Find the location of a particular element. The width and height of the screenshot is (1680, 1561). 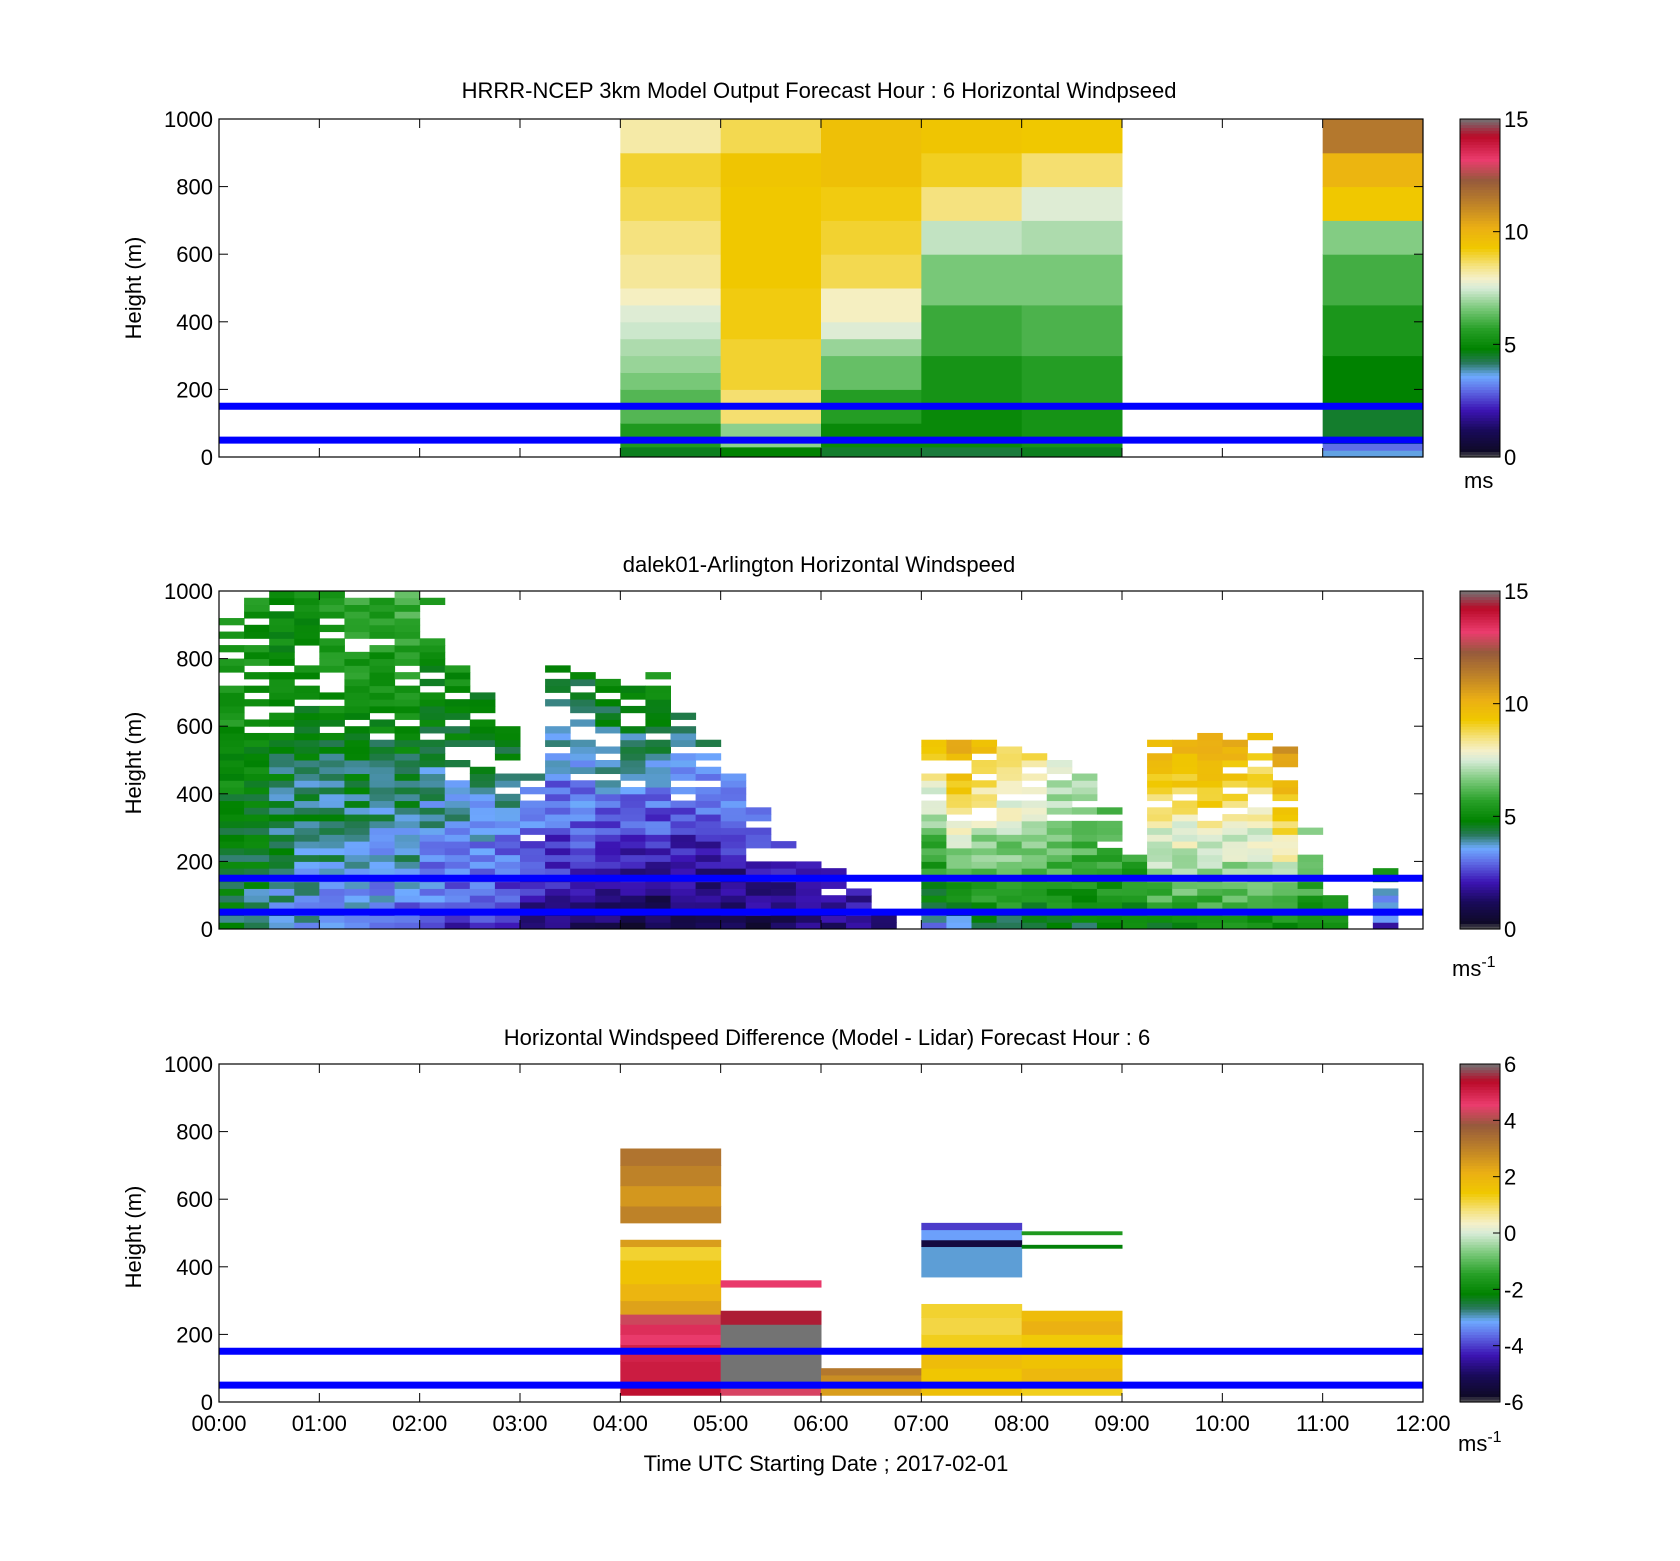

colorbar-tick-label: 5 is located at coordinates (1510, 816).